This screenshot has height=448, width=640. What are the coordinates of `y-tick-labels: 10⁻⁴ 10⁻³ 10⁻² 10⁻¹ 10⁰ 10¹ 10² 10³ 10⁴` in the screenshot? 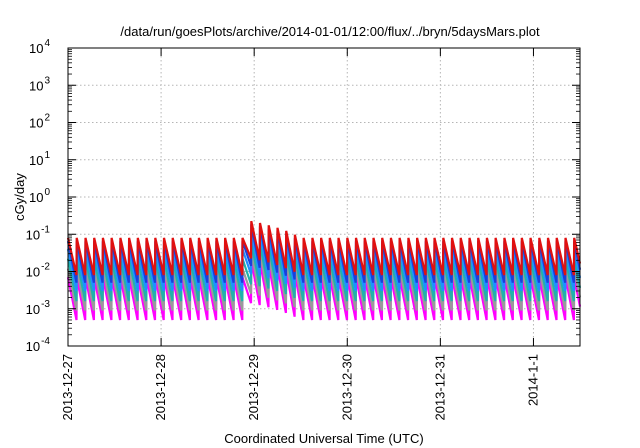 It's located at (38, 196).